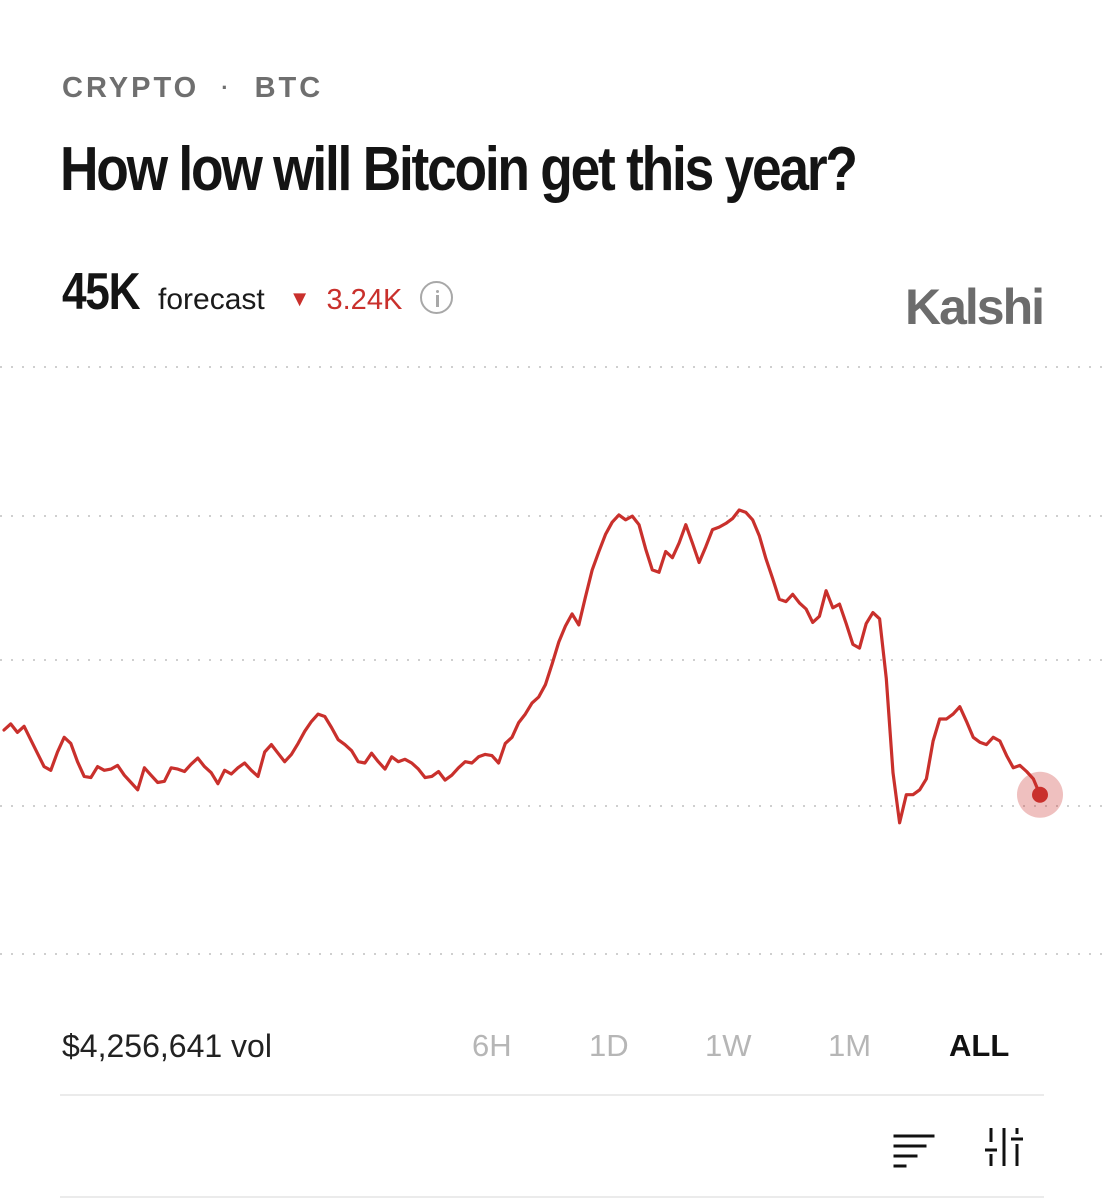 This screenshot has height=1200, width=1104. Describe the element at coordinates (975, 307) in the screenshot. I see `kalshi-logo: Kalshi` at that location.